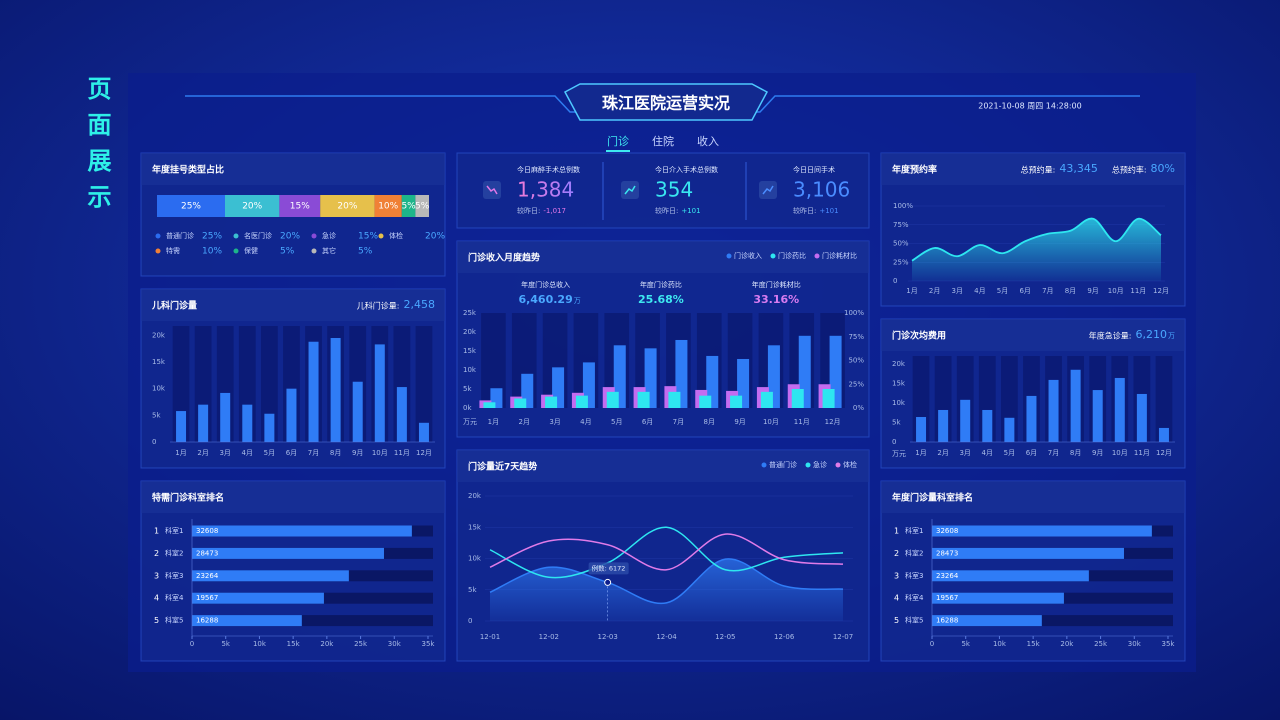 The image size is (1280, 720). I want to click on y-unit: 万元, so click(470, 422).